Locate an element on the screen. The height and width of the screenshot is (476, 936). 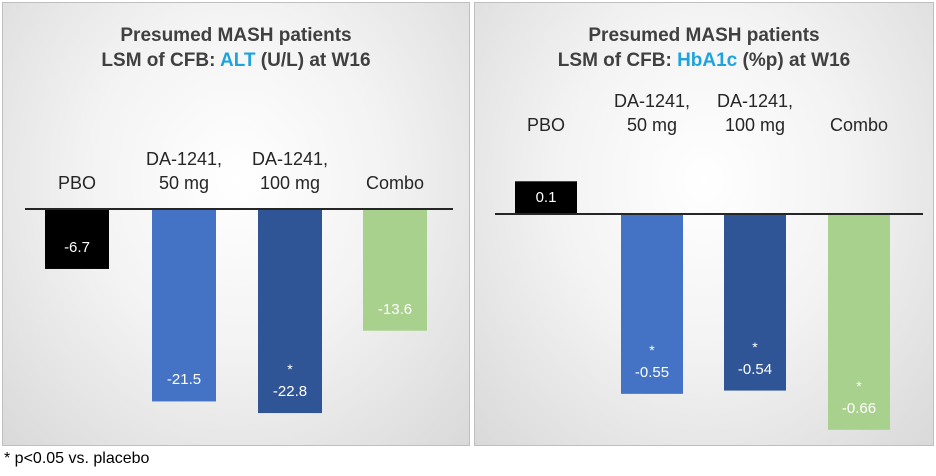
alt-category-label-1: DA-1241, 50 mg is located at coordinates (184, 171).